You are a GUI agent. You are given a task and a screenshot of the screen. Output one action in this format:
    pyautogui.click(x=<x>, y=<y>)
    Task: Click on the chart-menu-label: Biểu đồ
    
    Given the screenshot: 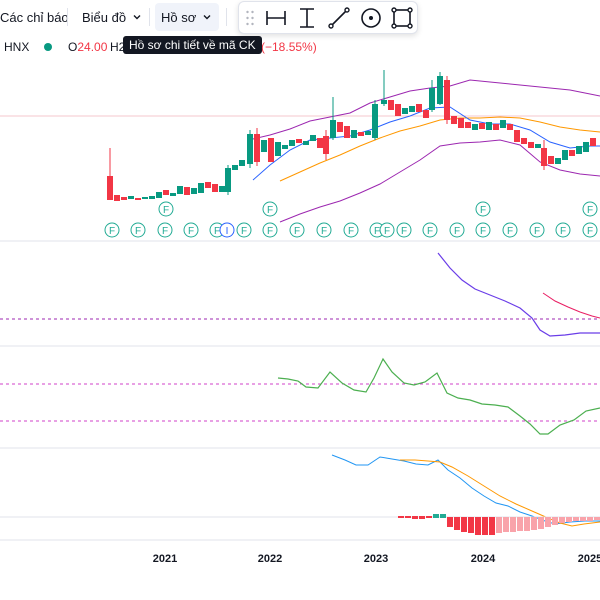 What is the action you would take?
    pyautogui.click(x=104, y=17)
    